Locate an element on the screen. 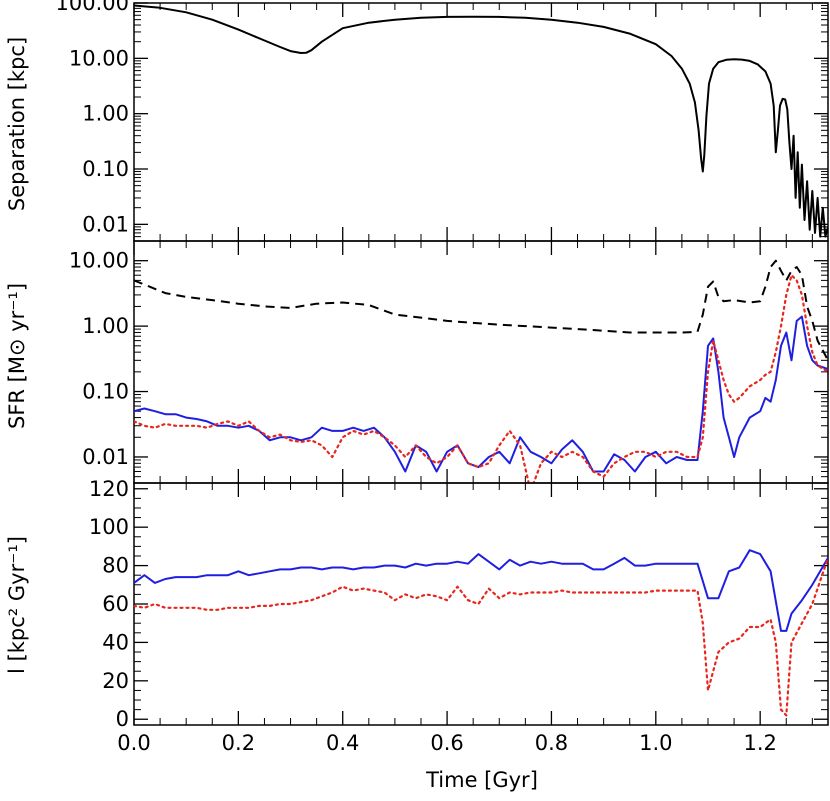  x-tick-label: 0.0 is located at coordinates (133, 743).